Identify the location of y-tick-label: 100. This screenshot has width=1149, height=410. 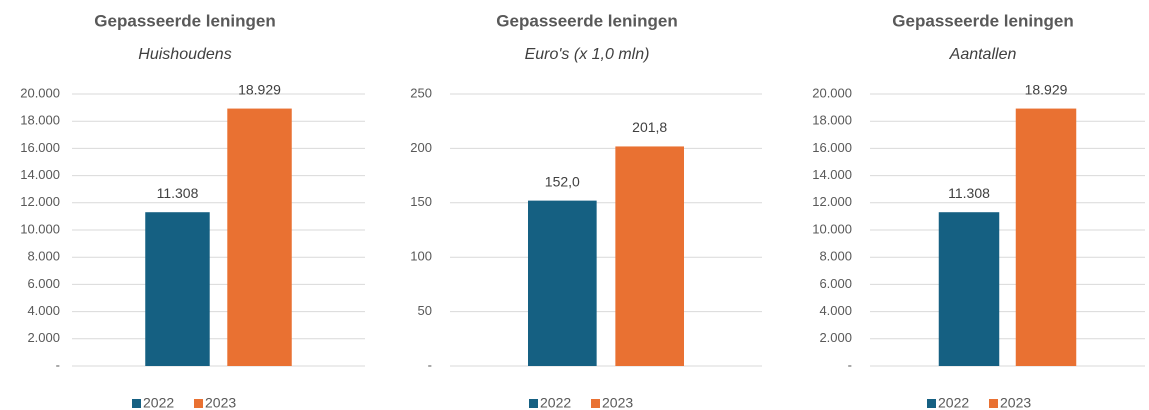
(421, 256).